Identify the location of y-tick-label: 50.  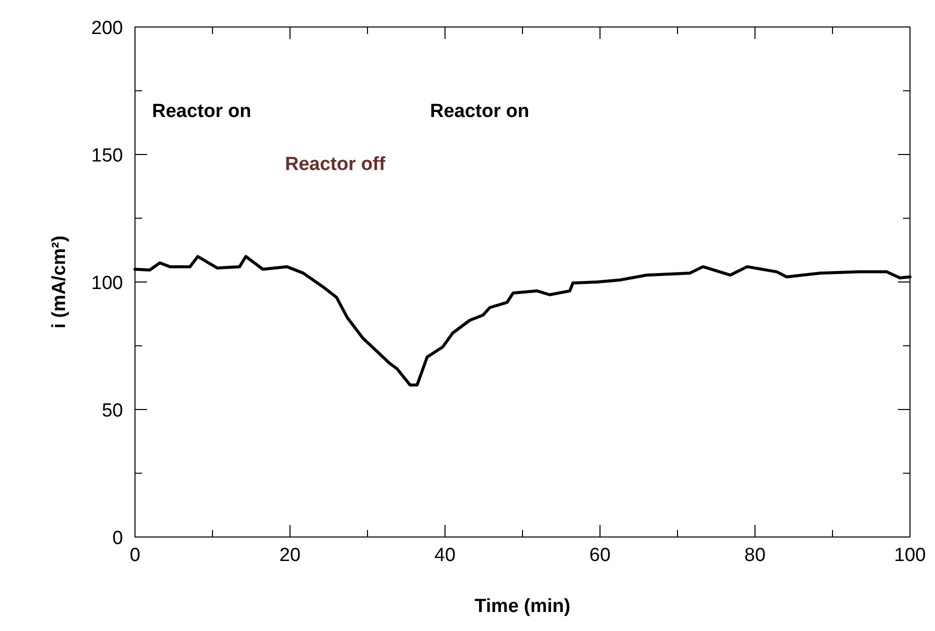
(112, 411).